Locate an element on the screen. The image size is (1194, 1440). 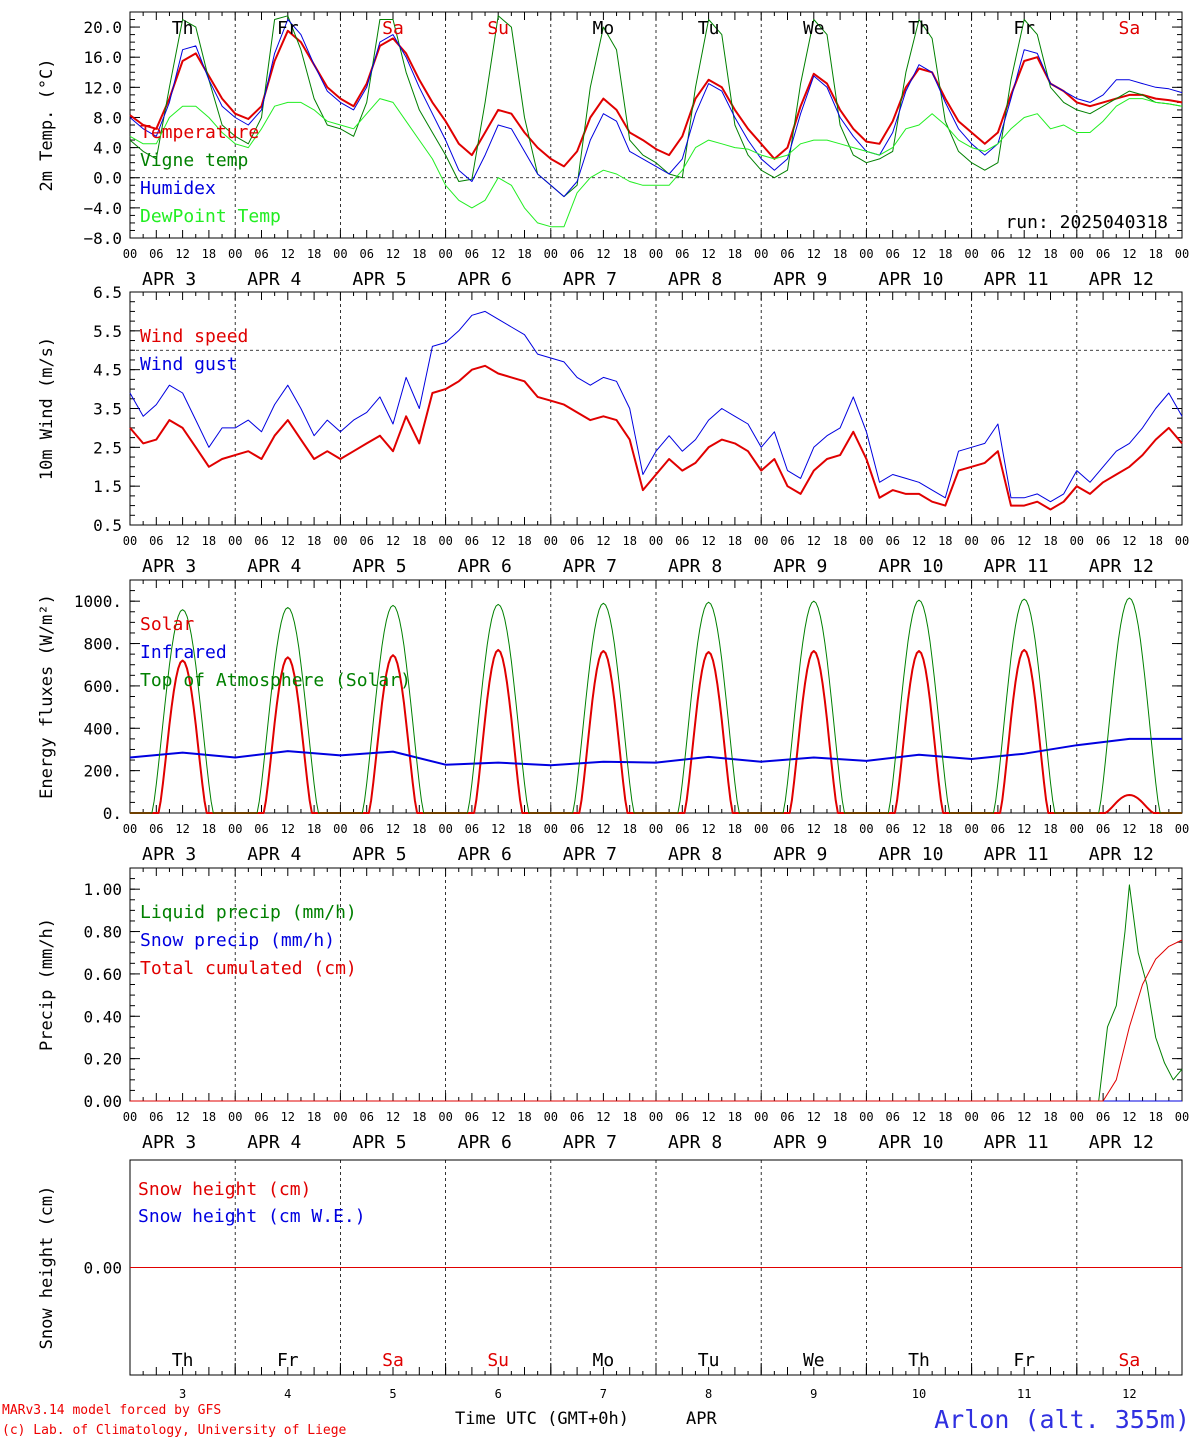
legend-item: Top of Atmosphere (Solar) is located at coordinates (275, 680).